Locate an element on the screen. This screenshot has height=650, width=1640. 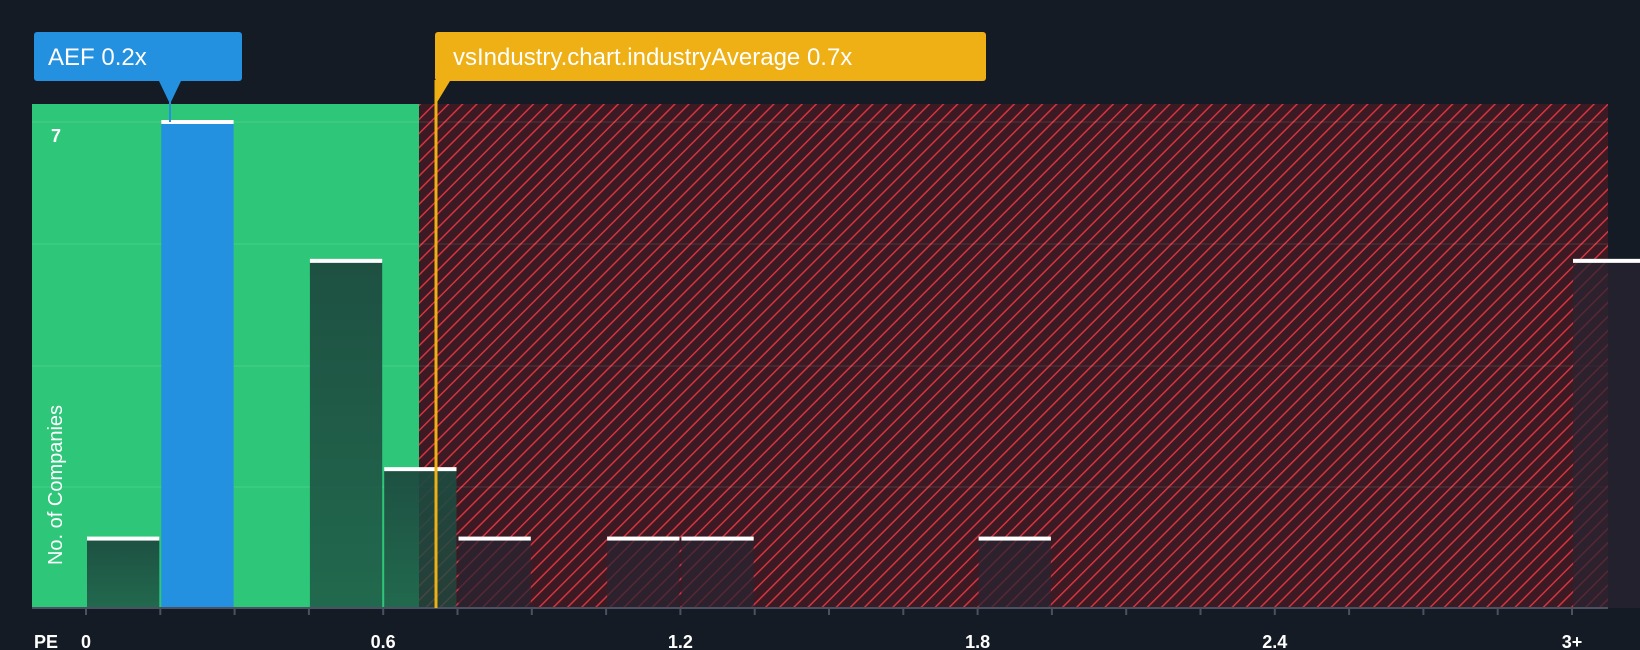
x-tick-label: 2.4 is located at coordinates (1274, 641).